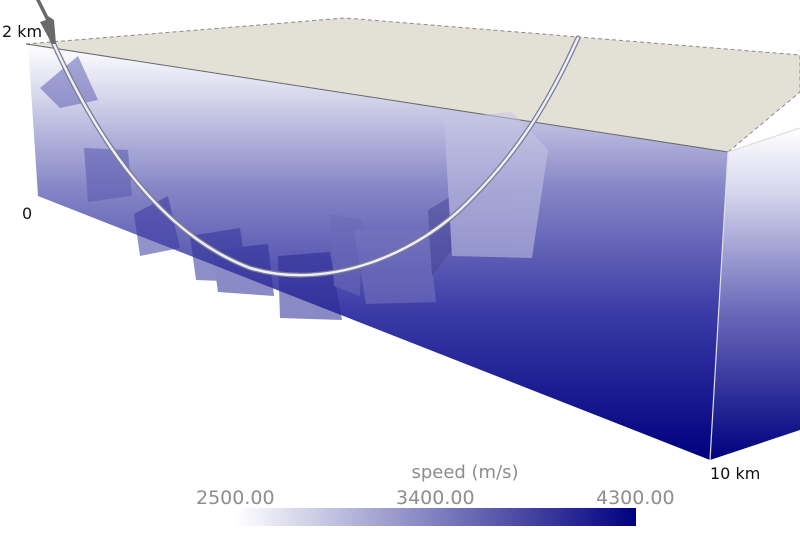 The height and width of the screenshot is (540, 800). What do you see at coordinates (763, 140) in the screenshot?
I see `box-edge-side-top` at bounding box center [763, 140].